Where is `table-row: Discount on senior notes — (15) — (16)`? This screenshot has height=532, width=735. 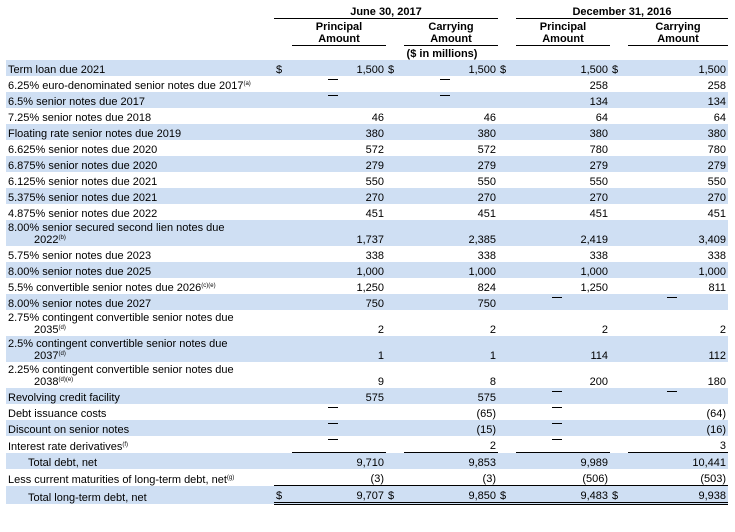 table-row: Discount on senior notes — (15) — (16) is located at coordinates (367, 428).